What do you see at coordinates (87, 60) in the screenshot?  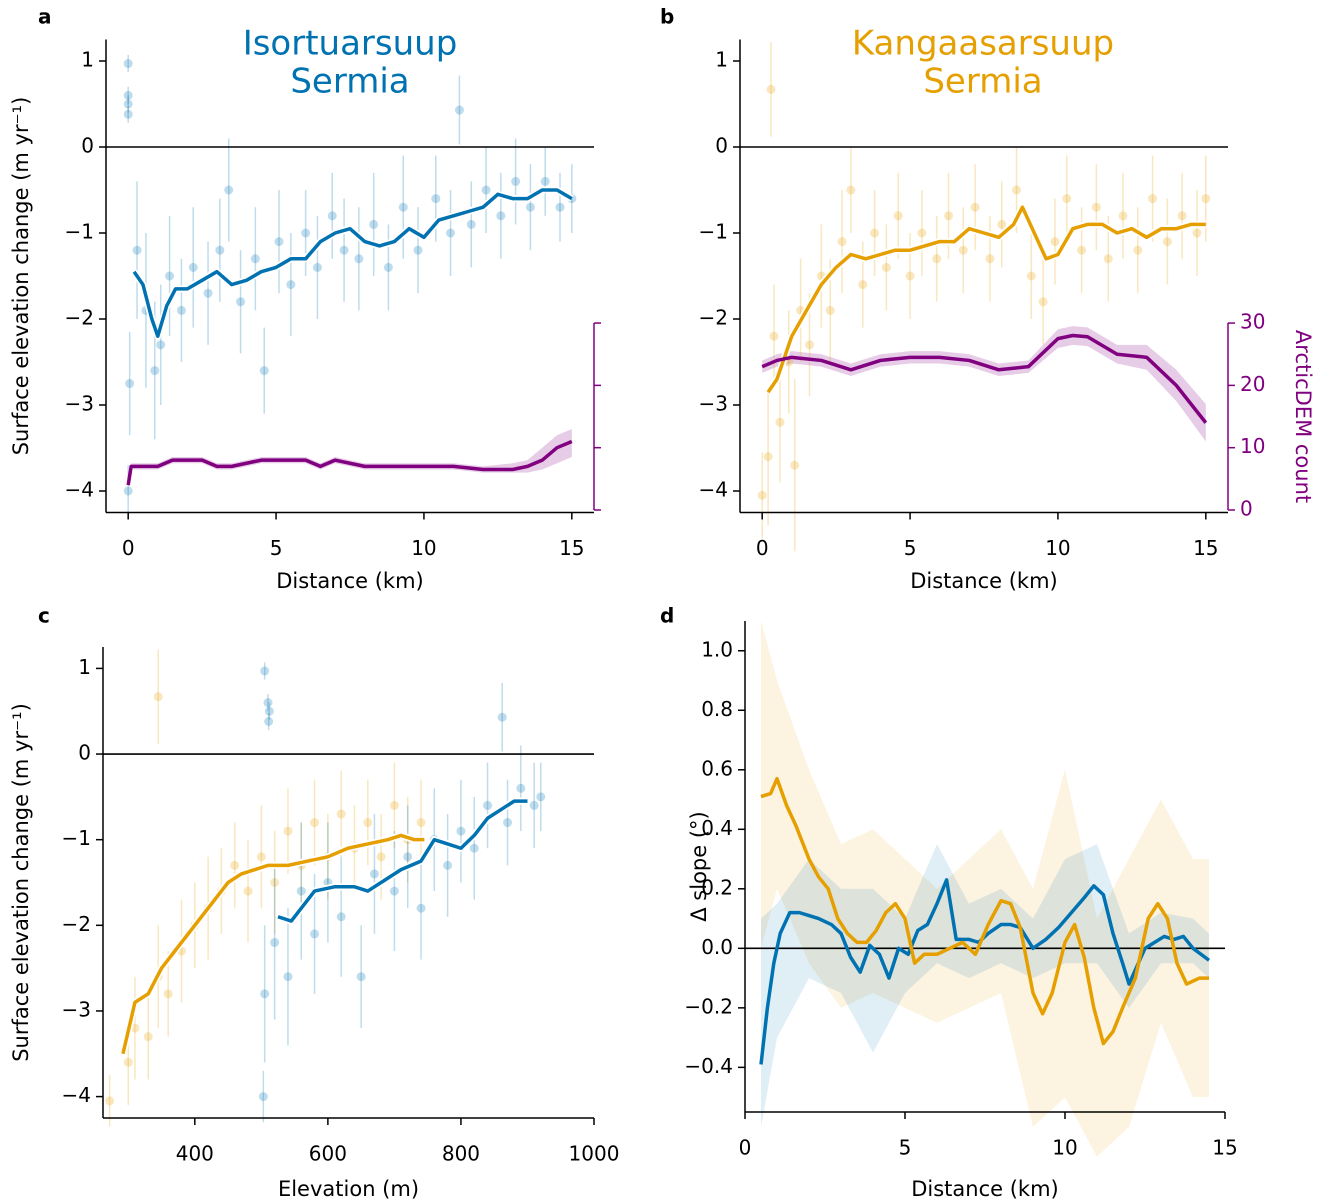 I see `y-tick-label: 1` at bounding box center [87, 60].